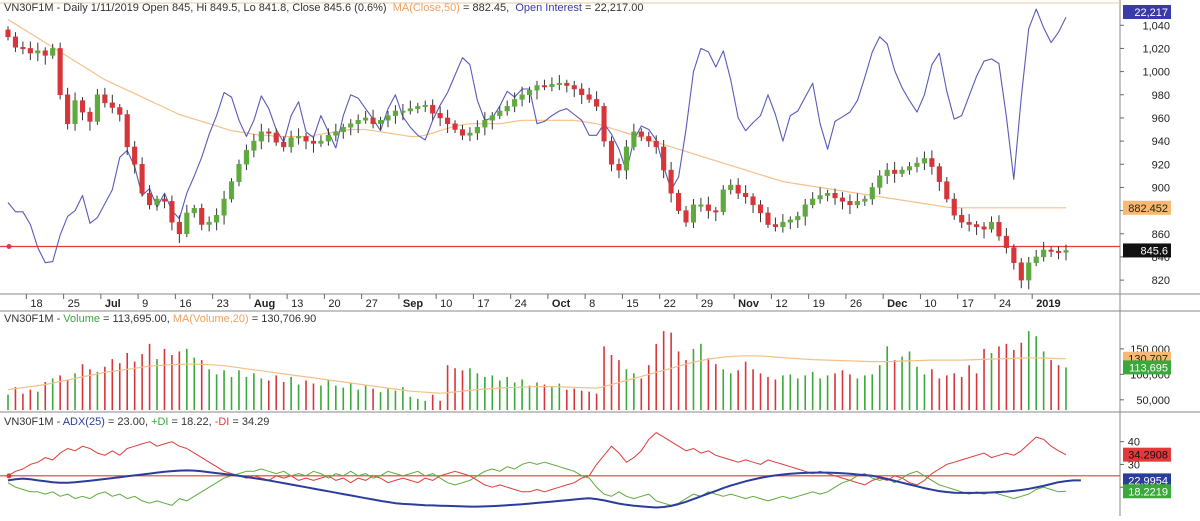  What do you see at coordinates (1147, 367) in the screenshot?
I see `volume-value-tag-bg` at bounding box center [1147, 367].